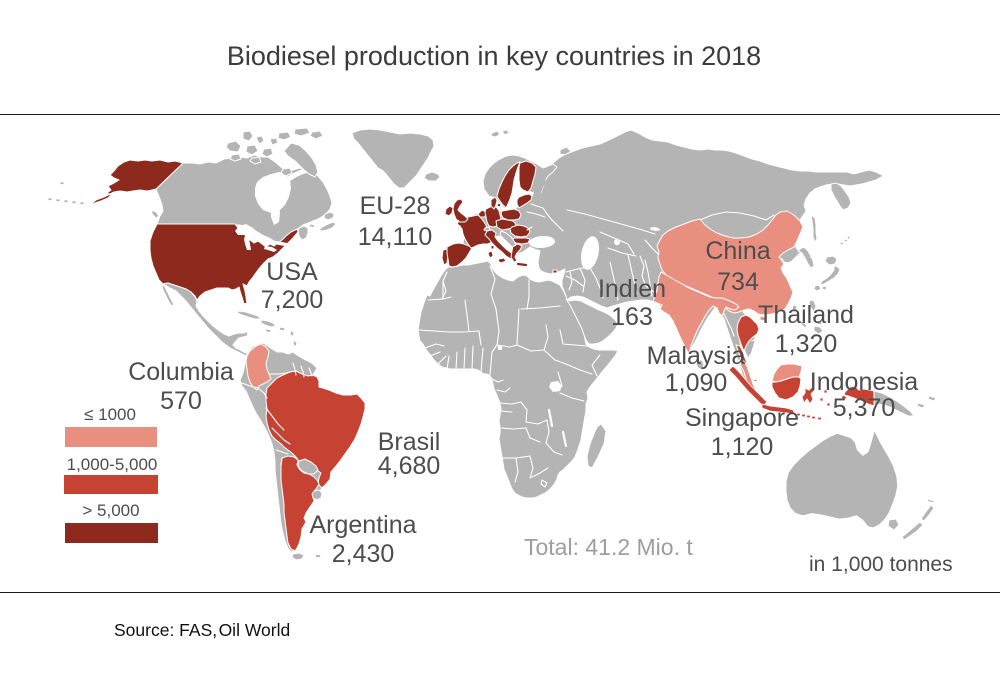 This screenshot has width=1000, height=684. I want to click on svg-text: Thailand, so click(806, 315).